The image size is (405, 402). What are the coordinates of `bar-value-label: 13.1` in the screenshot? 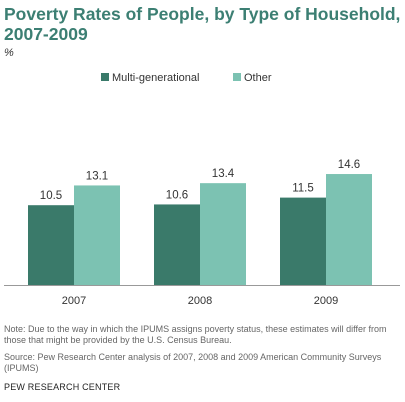 It's located at (97, 176).